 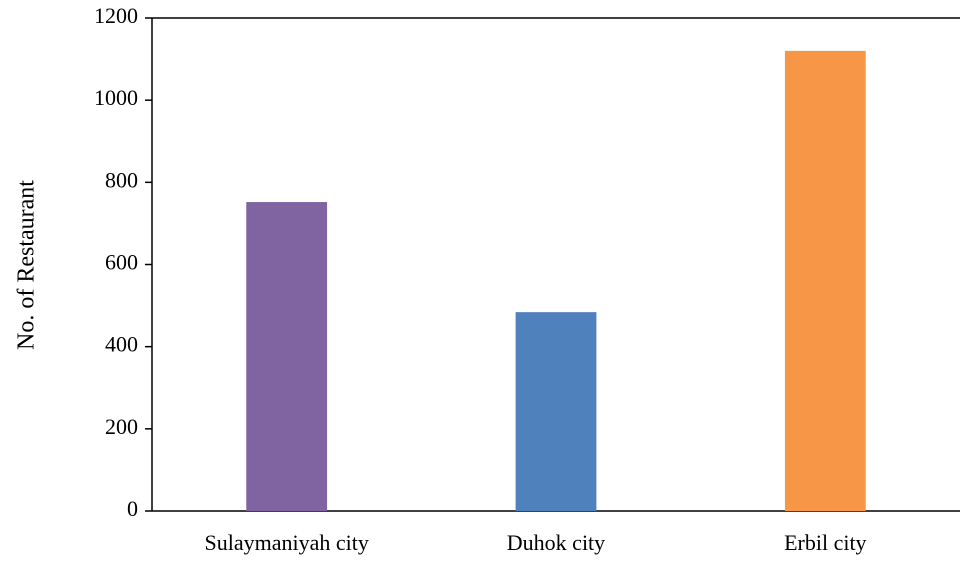 What do you see at coordinates (116, 97) in the screenshot?
I see `y-tick-label: 1000` at bounding box center [116, 97].